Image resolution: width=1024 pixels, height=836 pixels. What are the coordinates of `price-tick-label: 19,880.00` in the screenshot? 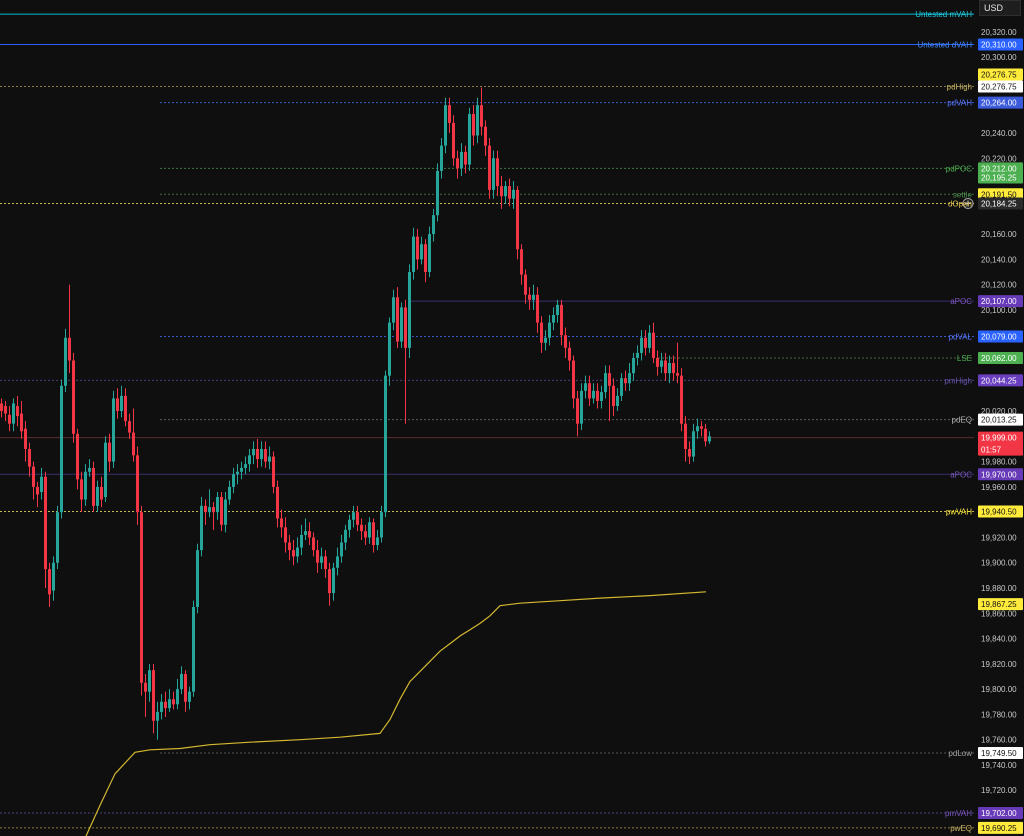 It's located at (999, 588).